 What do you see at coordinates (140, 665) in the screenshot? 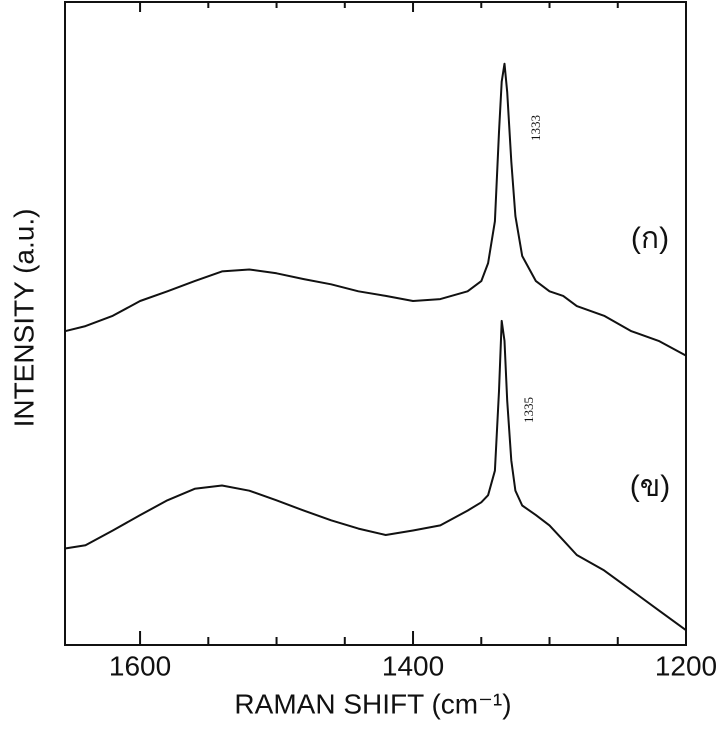
I see `x-tick-label: 1600` at bounding box center [140, 665].